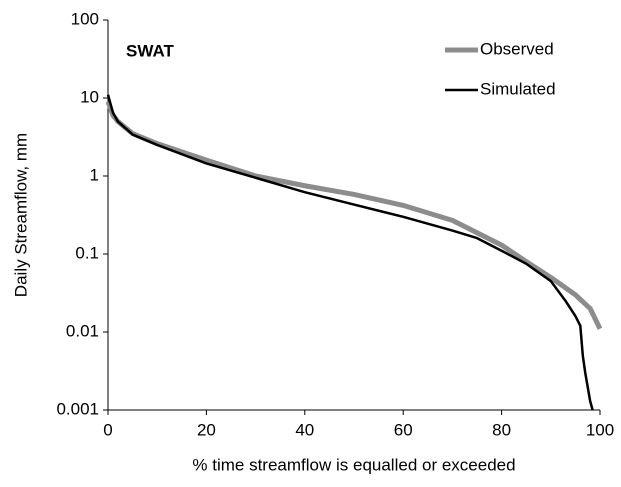 The height and width of the screenshot is (487, 621). What do you see at coordinates (517, 48) in the screenshot?
I see `legend-label: Observed` at bounding box center [517, 48].